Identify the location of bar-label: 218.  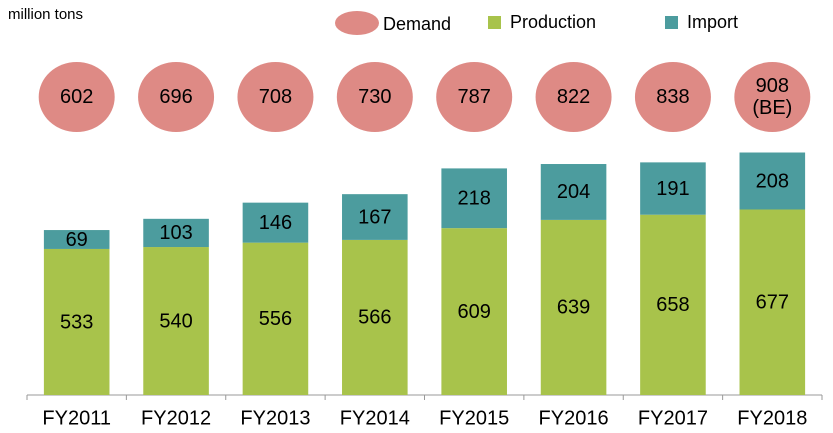
(474, 199).